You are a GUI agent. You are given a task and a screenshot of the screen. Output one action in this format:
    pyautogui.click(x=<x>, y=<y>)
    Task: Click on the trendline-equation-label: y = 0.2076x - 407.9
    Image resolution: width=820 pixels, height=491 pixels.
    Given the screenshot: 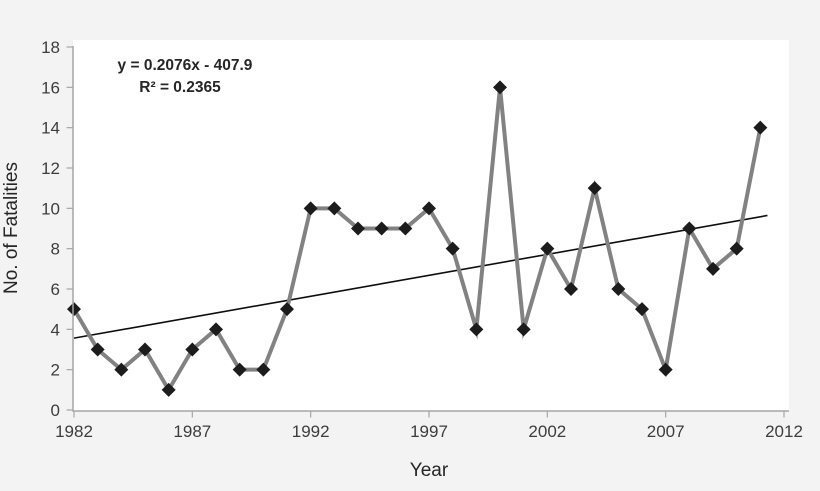 What is the action you would take?
    pyautogui.click(x=185, y=65)
    